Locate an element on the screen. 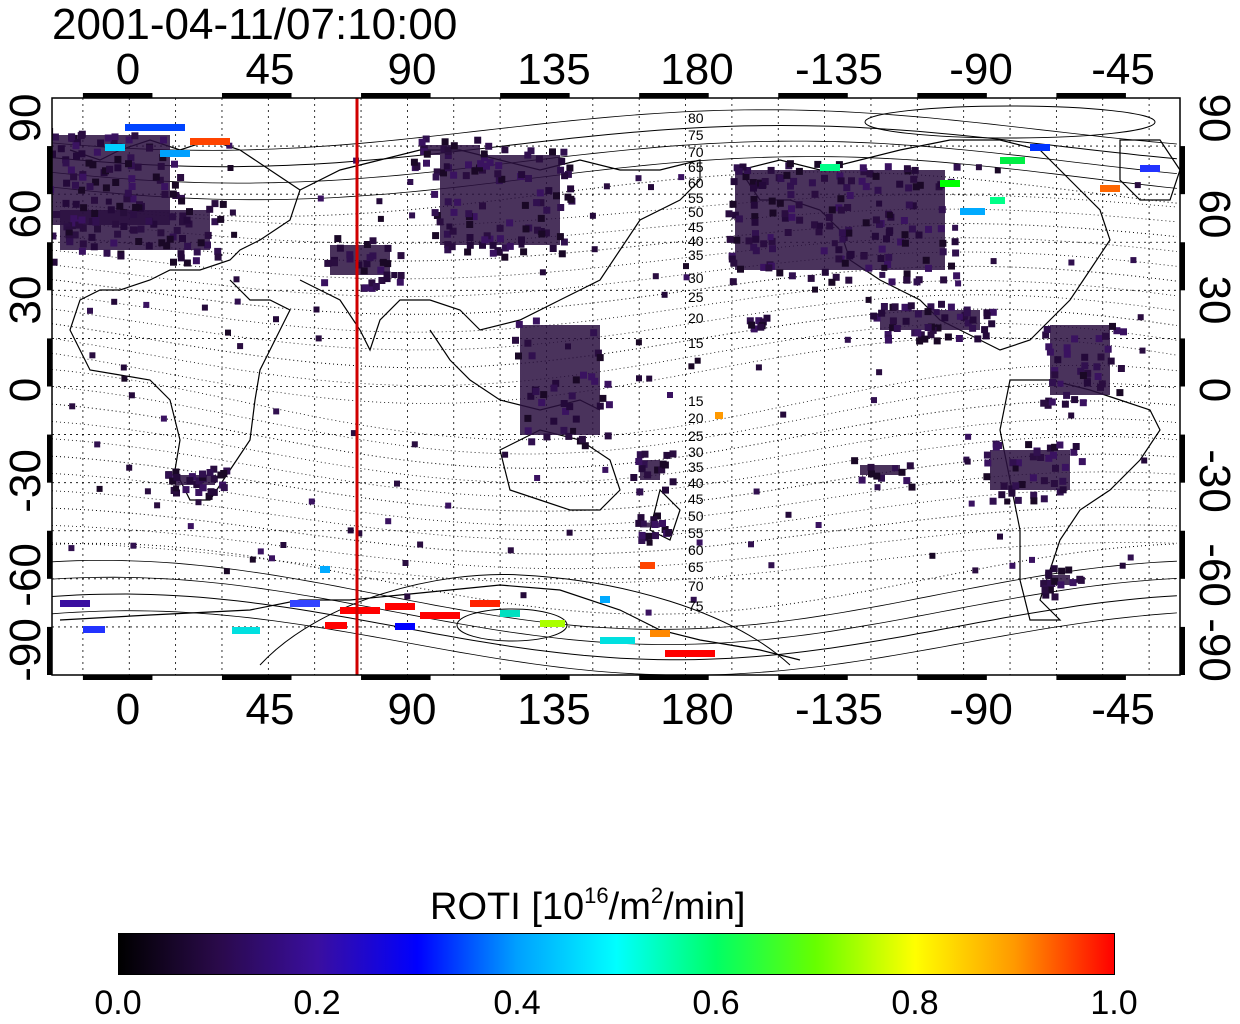 The width and height of the screenshot is (1240, 1024). x-tick-bottom: 135 is located at coordinates (554, 709).